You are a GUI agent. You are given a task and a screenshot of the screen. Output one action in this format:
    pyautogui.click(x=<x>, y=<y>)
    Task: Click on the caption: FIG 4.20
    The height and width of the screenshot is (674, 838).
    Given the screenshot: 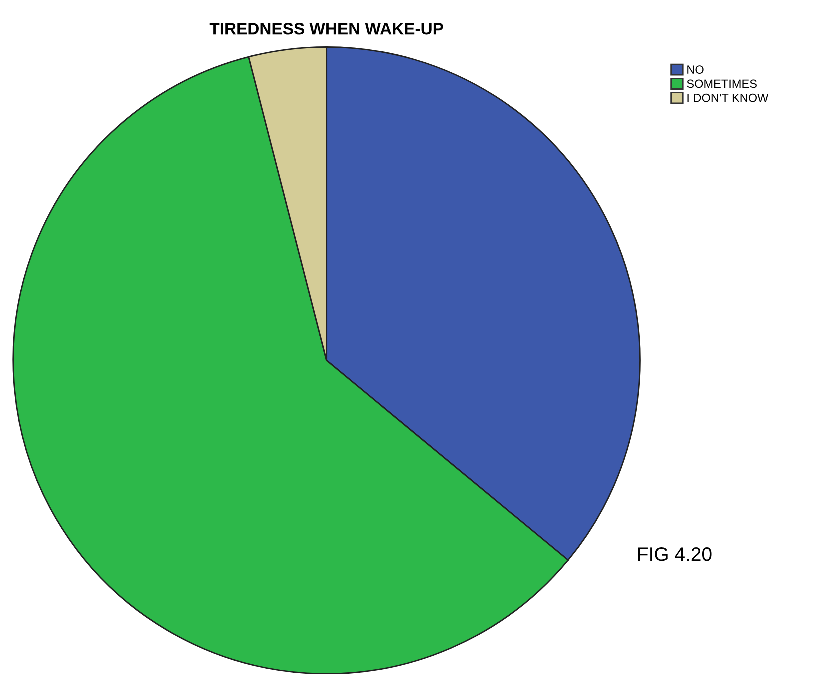 What is the action you would take?
    pyautogui.click(x=675, y=555)
    